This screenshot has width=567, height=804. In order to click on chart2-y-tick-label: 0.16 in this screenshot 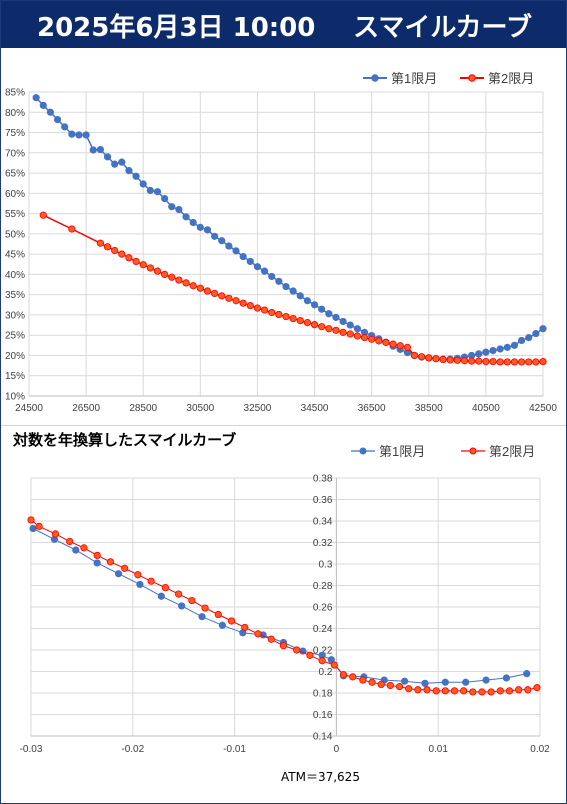, I will do `click(323, 715)`.